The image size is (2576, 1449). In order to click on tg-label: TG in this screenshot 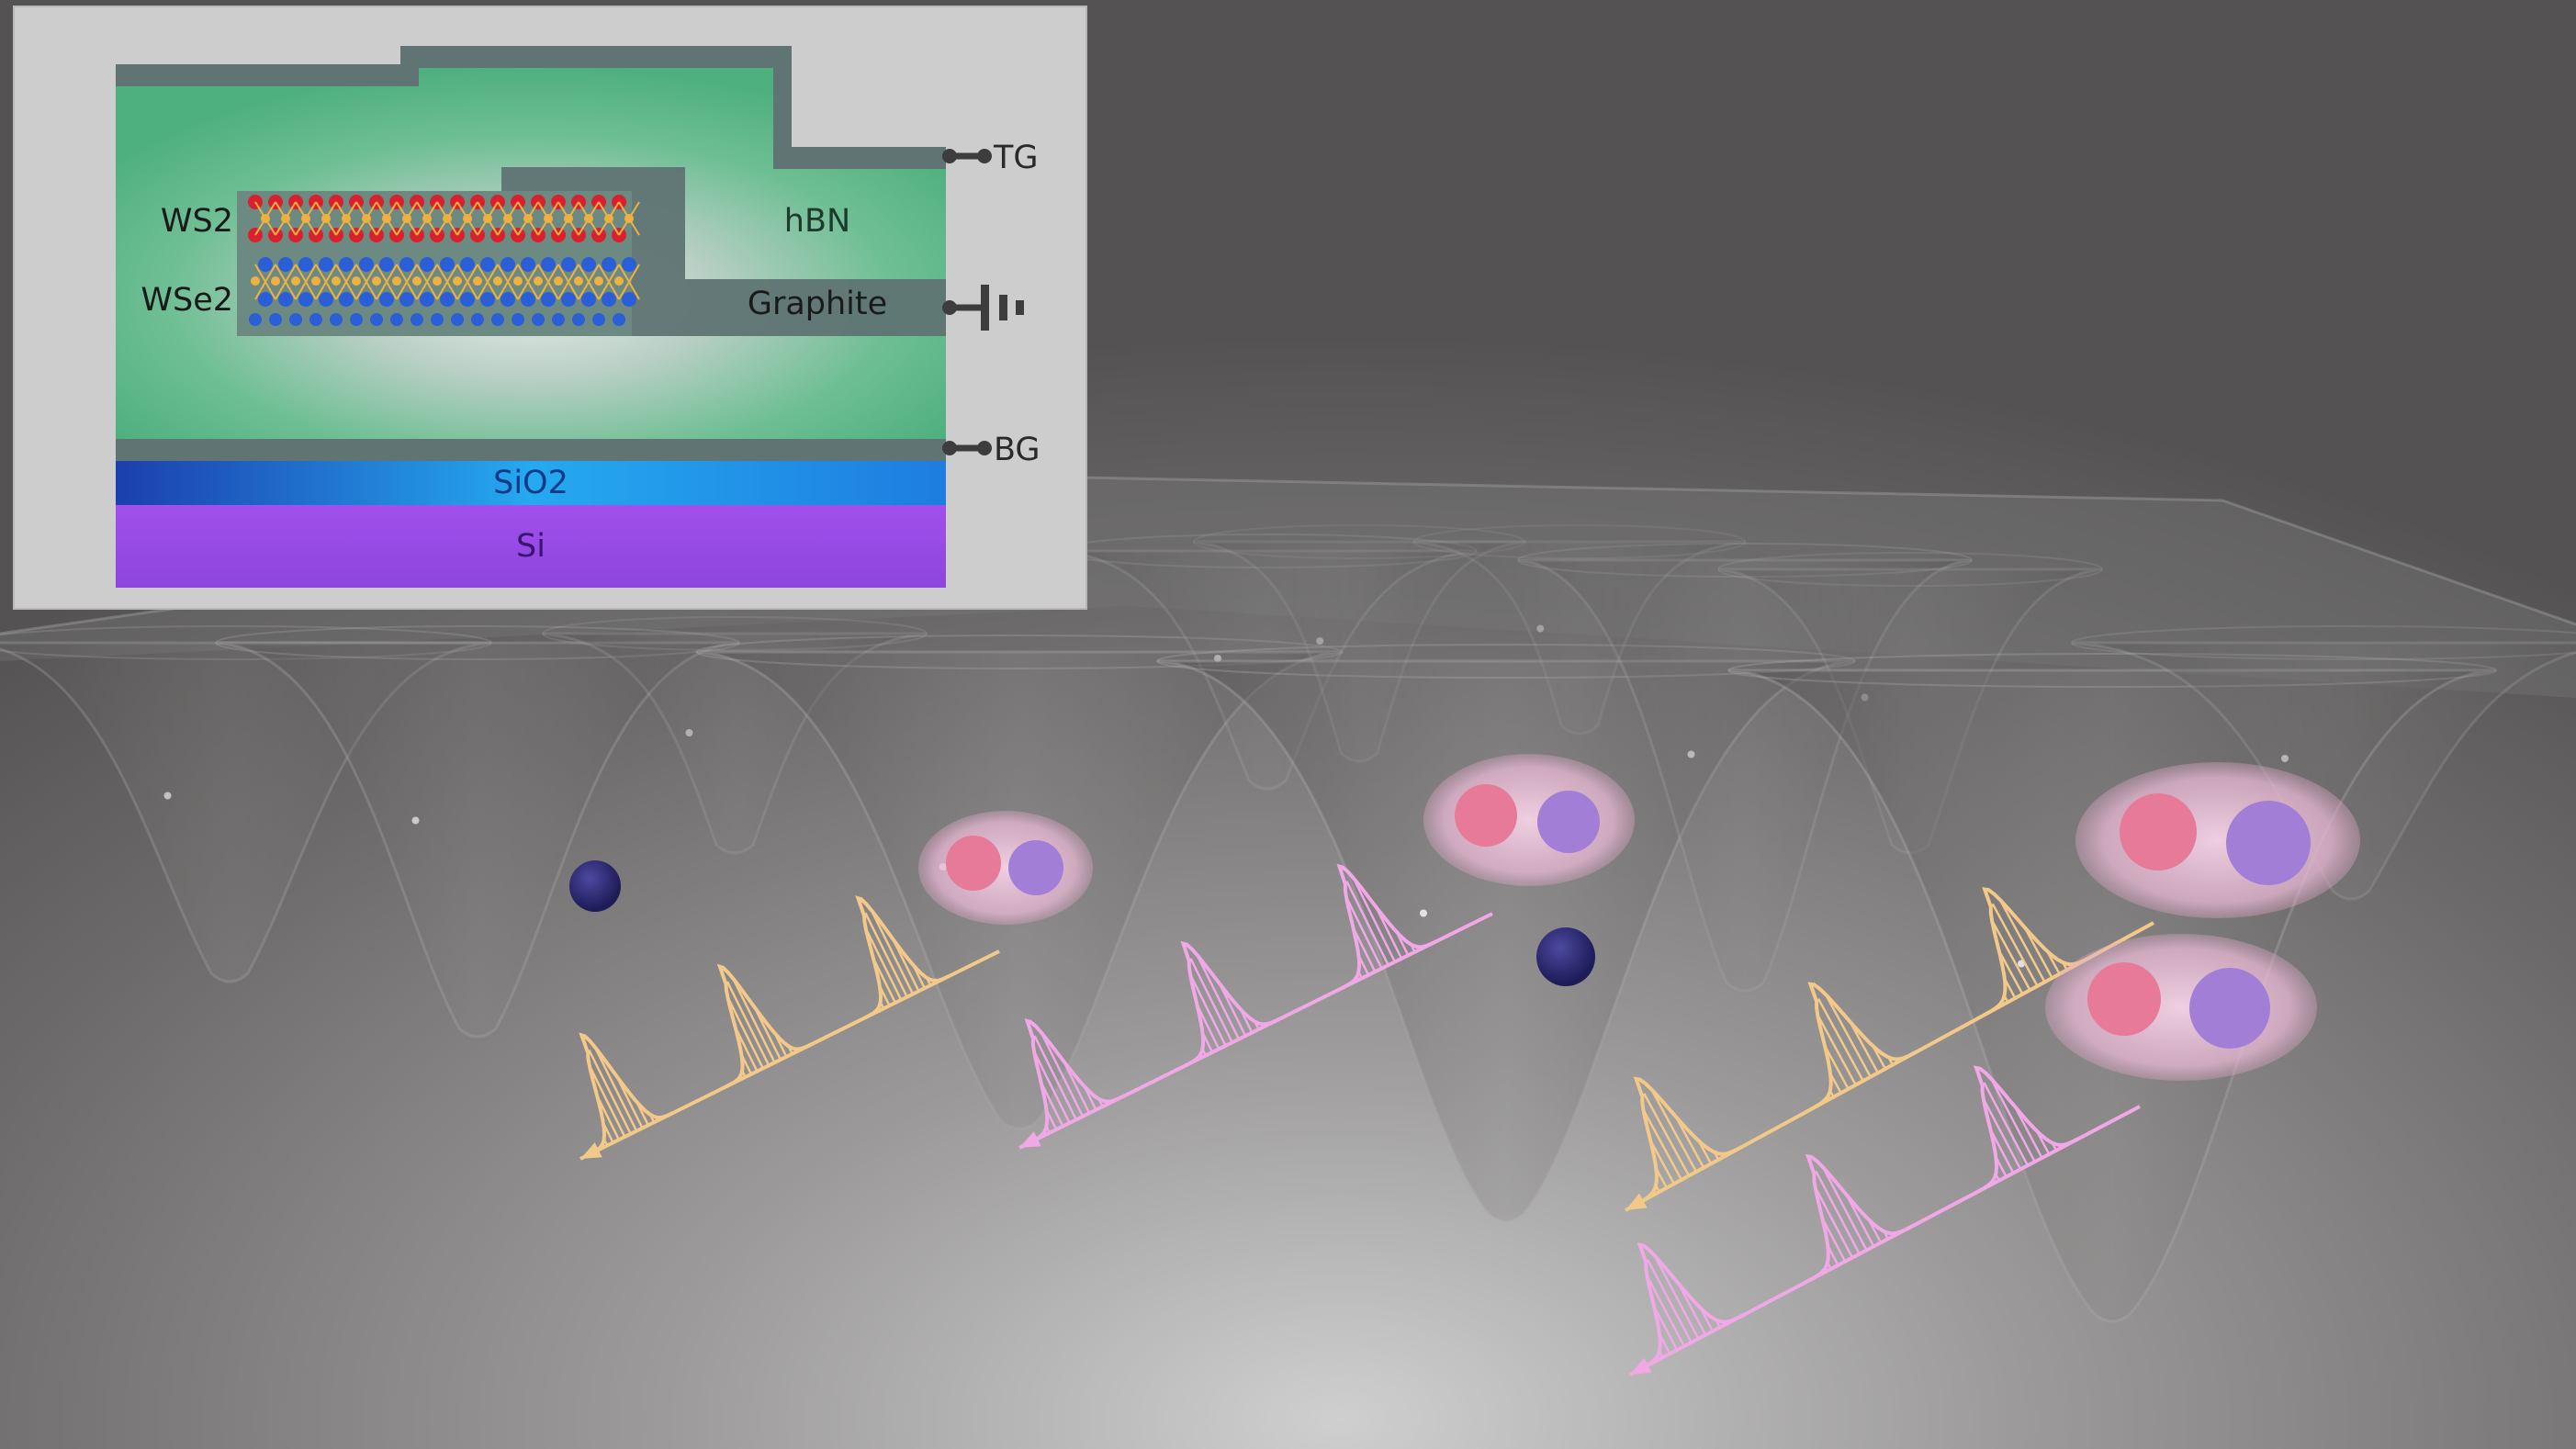, I will do `click(1016, 158)`.